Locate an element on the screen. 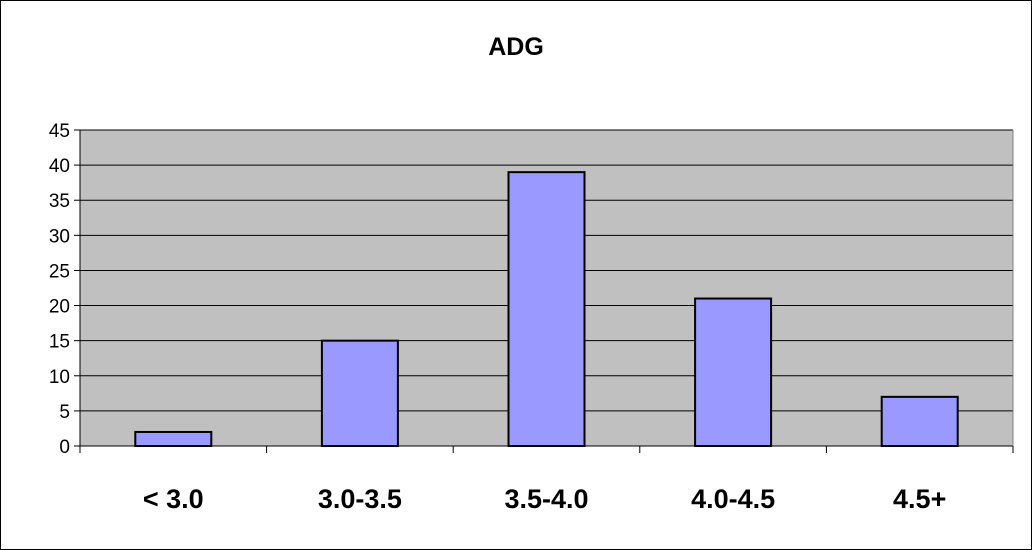  x-tick-label: 4.0-4.5 is located at coordinates (733, 499).